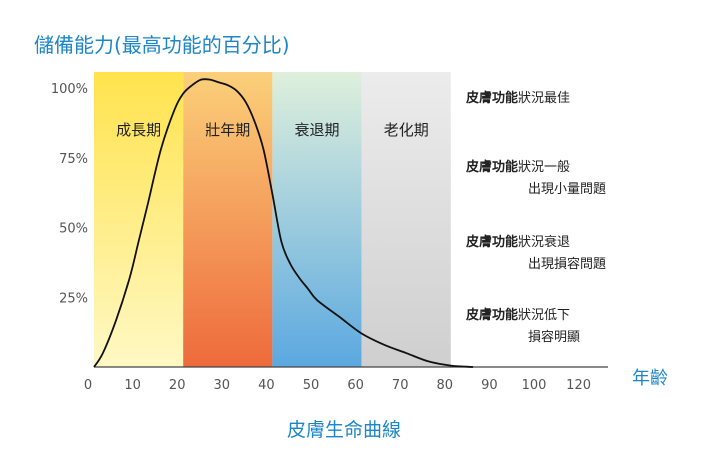 The height and width of the screenshot is (458, 708). What do you see at coordinates (138, 130) in the screenshot?
I see `stage-label: 成長期` at bounding box center [138, 130].